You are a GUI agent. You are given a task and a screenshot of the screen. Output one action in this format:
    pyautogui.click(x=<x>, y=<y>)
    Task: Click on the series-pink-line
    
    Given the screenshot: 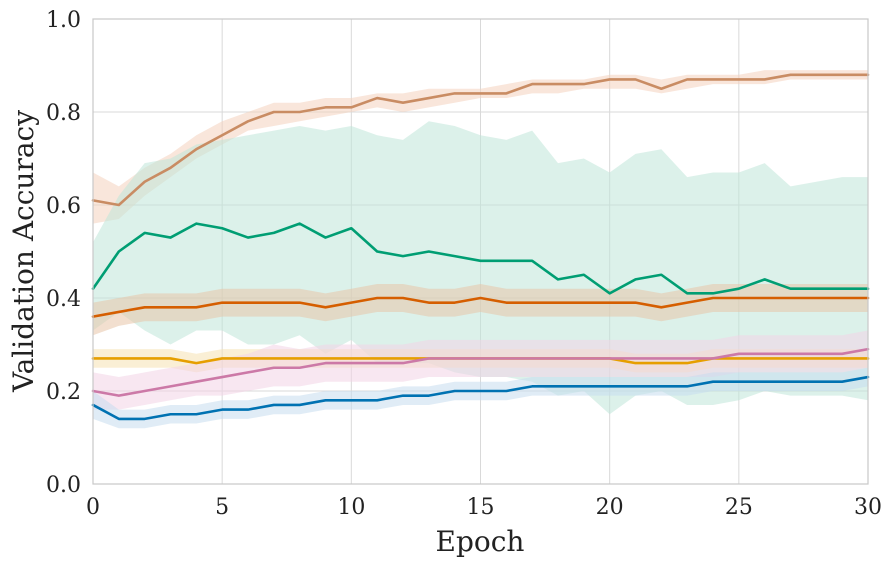 What is the action you would take?
    pyautogui.click(x=480, y=372)
    